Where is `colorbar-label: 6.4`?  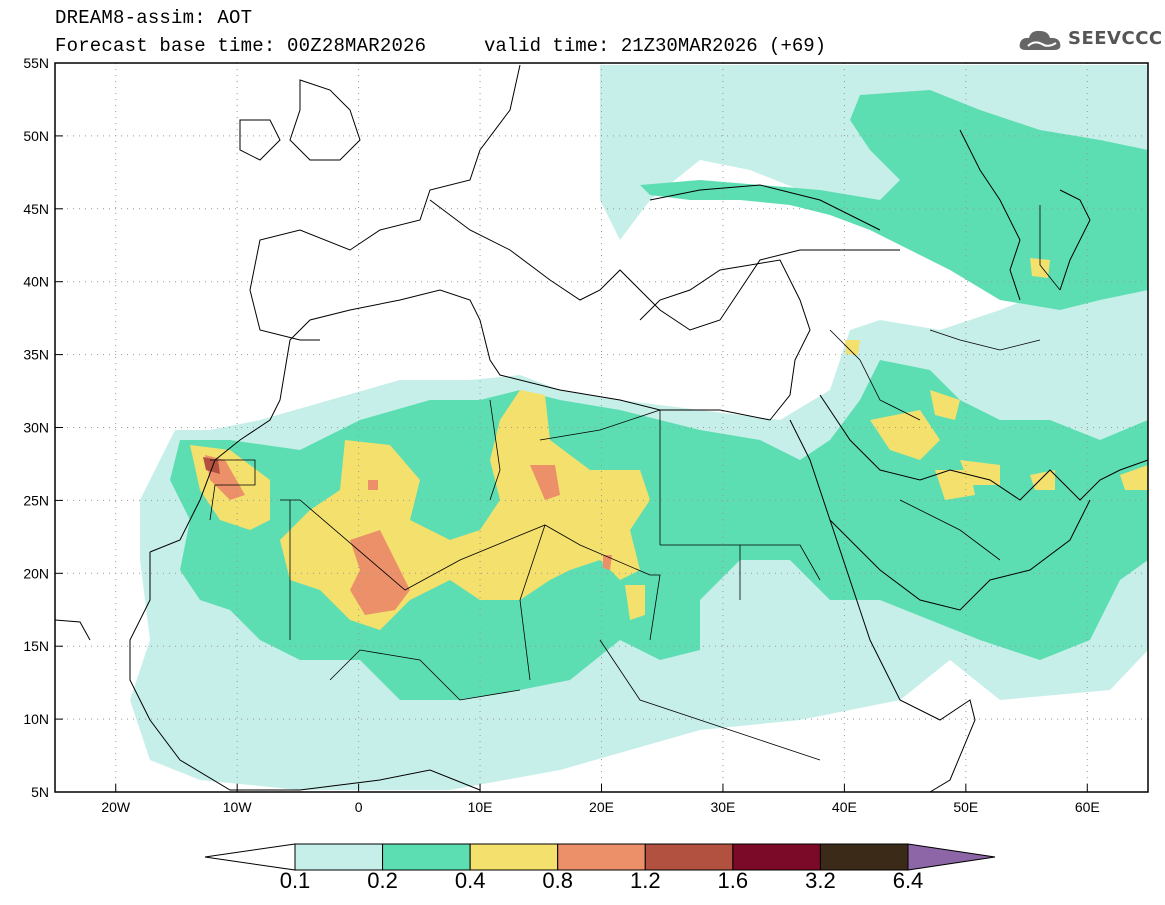
colorbar-label: 6.4 is located at coordinates (908, 880).